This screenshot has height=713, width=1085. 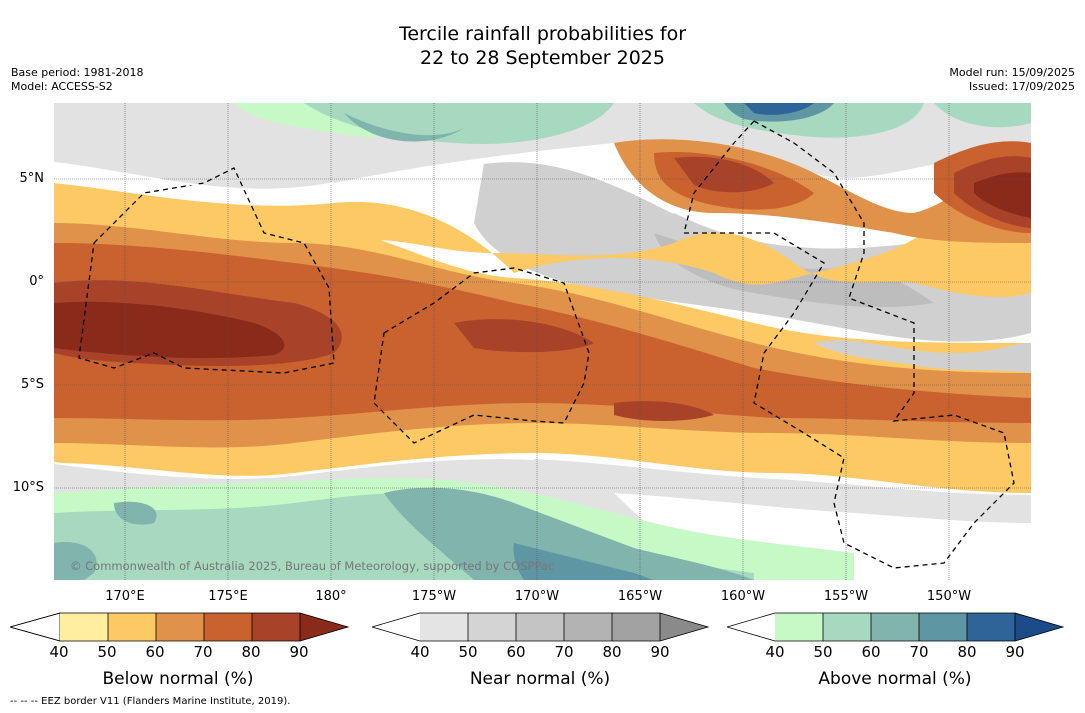 What do you see at coordinates (949, 596) in the screenshot?
I see `x-tick-150w: 150°W` at bounding box center [949, 596].